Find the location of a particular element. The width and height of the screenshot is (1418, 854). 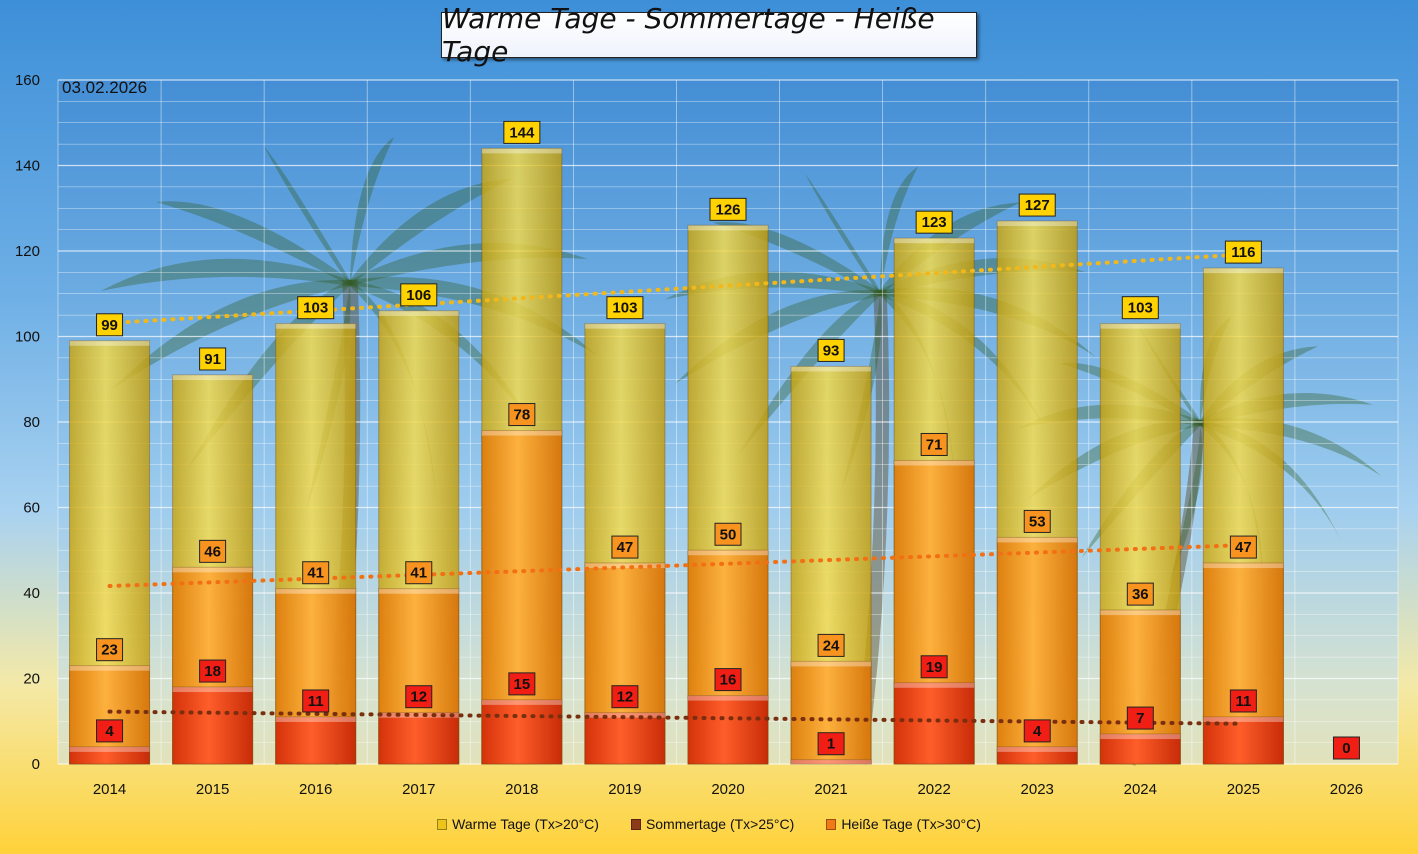

data-label: 1 is located at coordinates (831, 744).